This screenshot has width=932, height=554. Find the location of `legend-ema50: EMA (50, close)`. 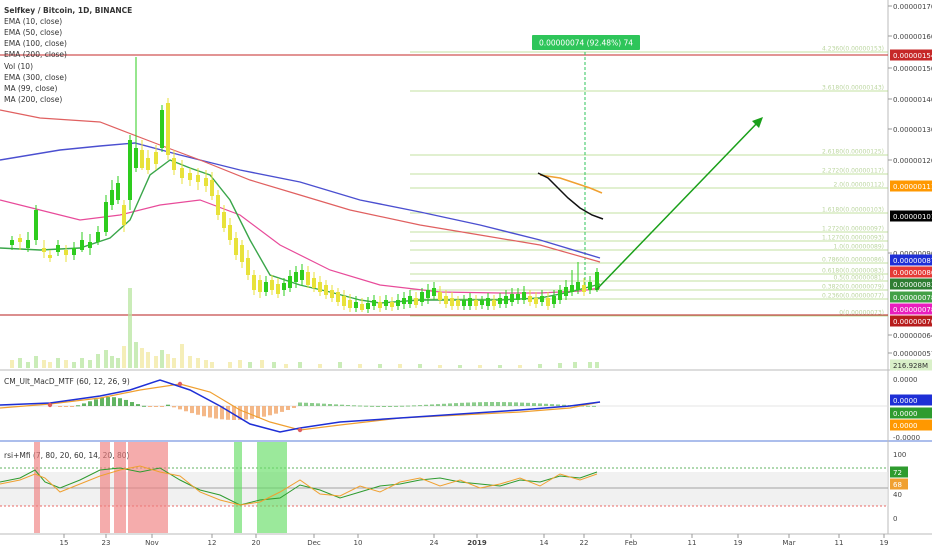

legend-ema50: EMA (50, close) is located at coordinates (33, 32).